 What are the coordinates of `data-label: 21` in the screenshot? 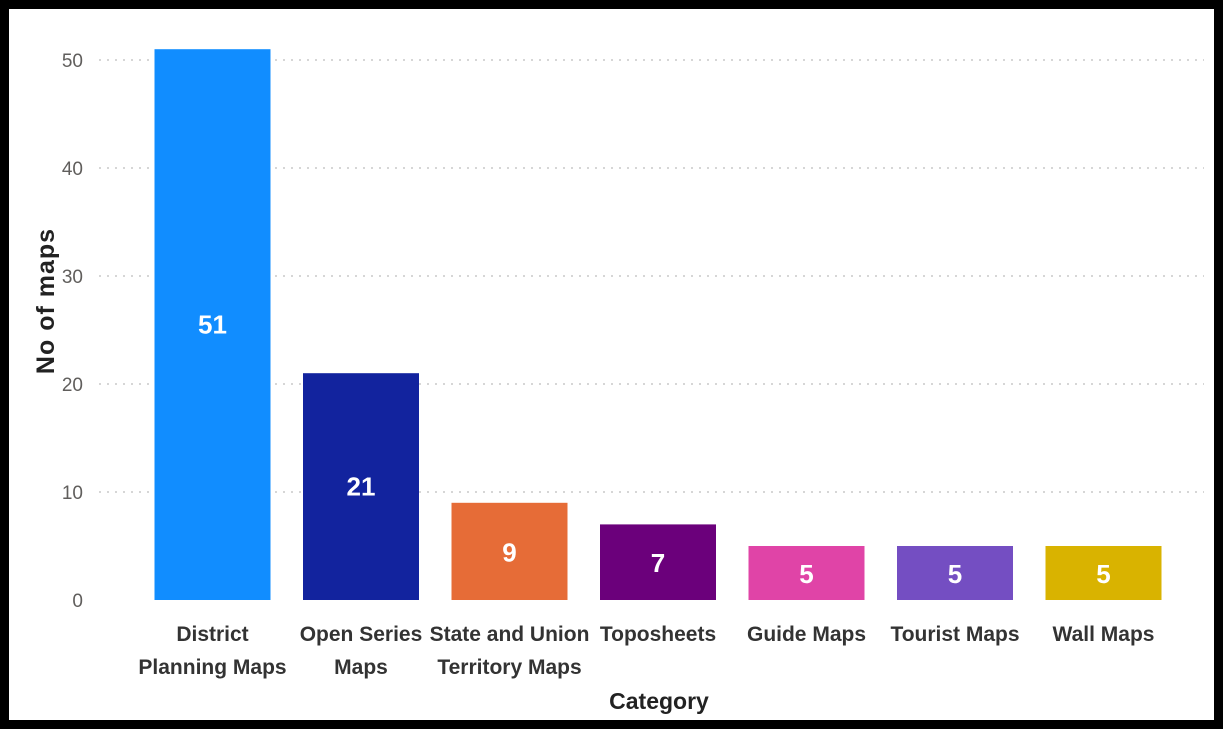 It's located at (361, 487).